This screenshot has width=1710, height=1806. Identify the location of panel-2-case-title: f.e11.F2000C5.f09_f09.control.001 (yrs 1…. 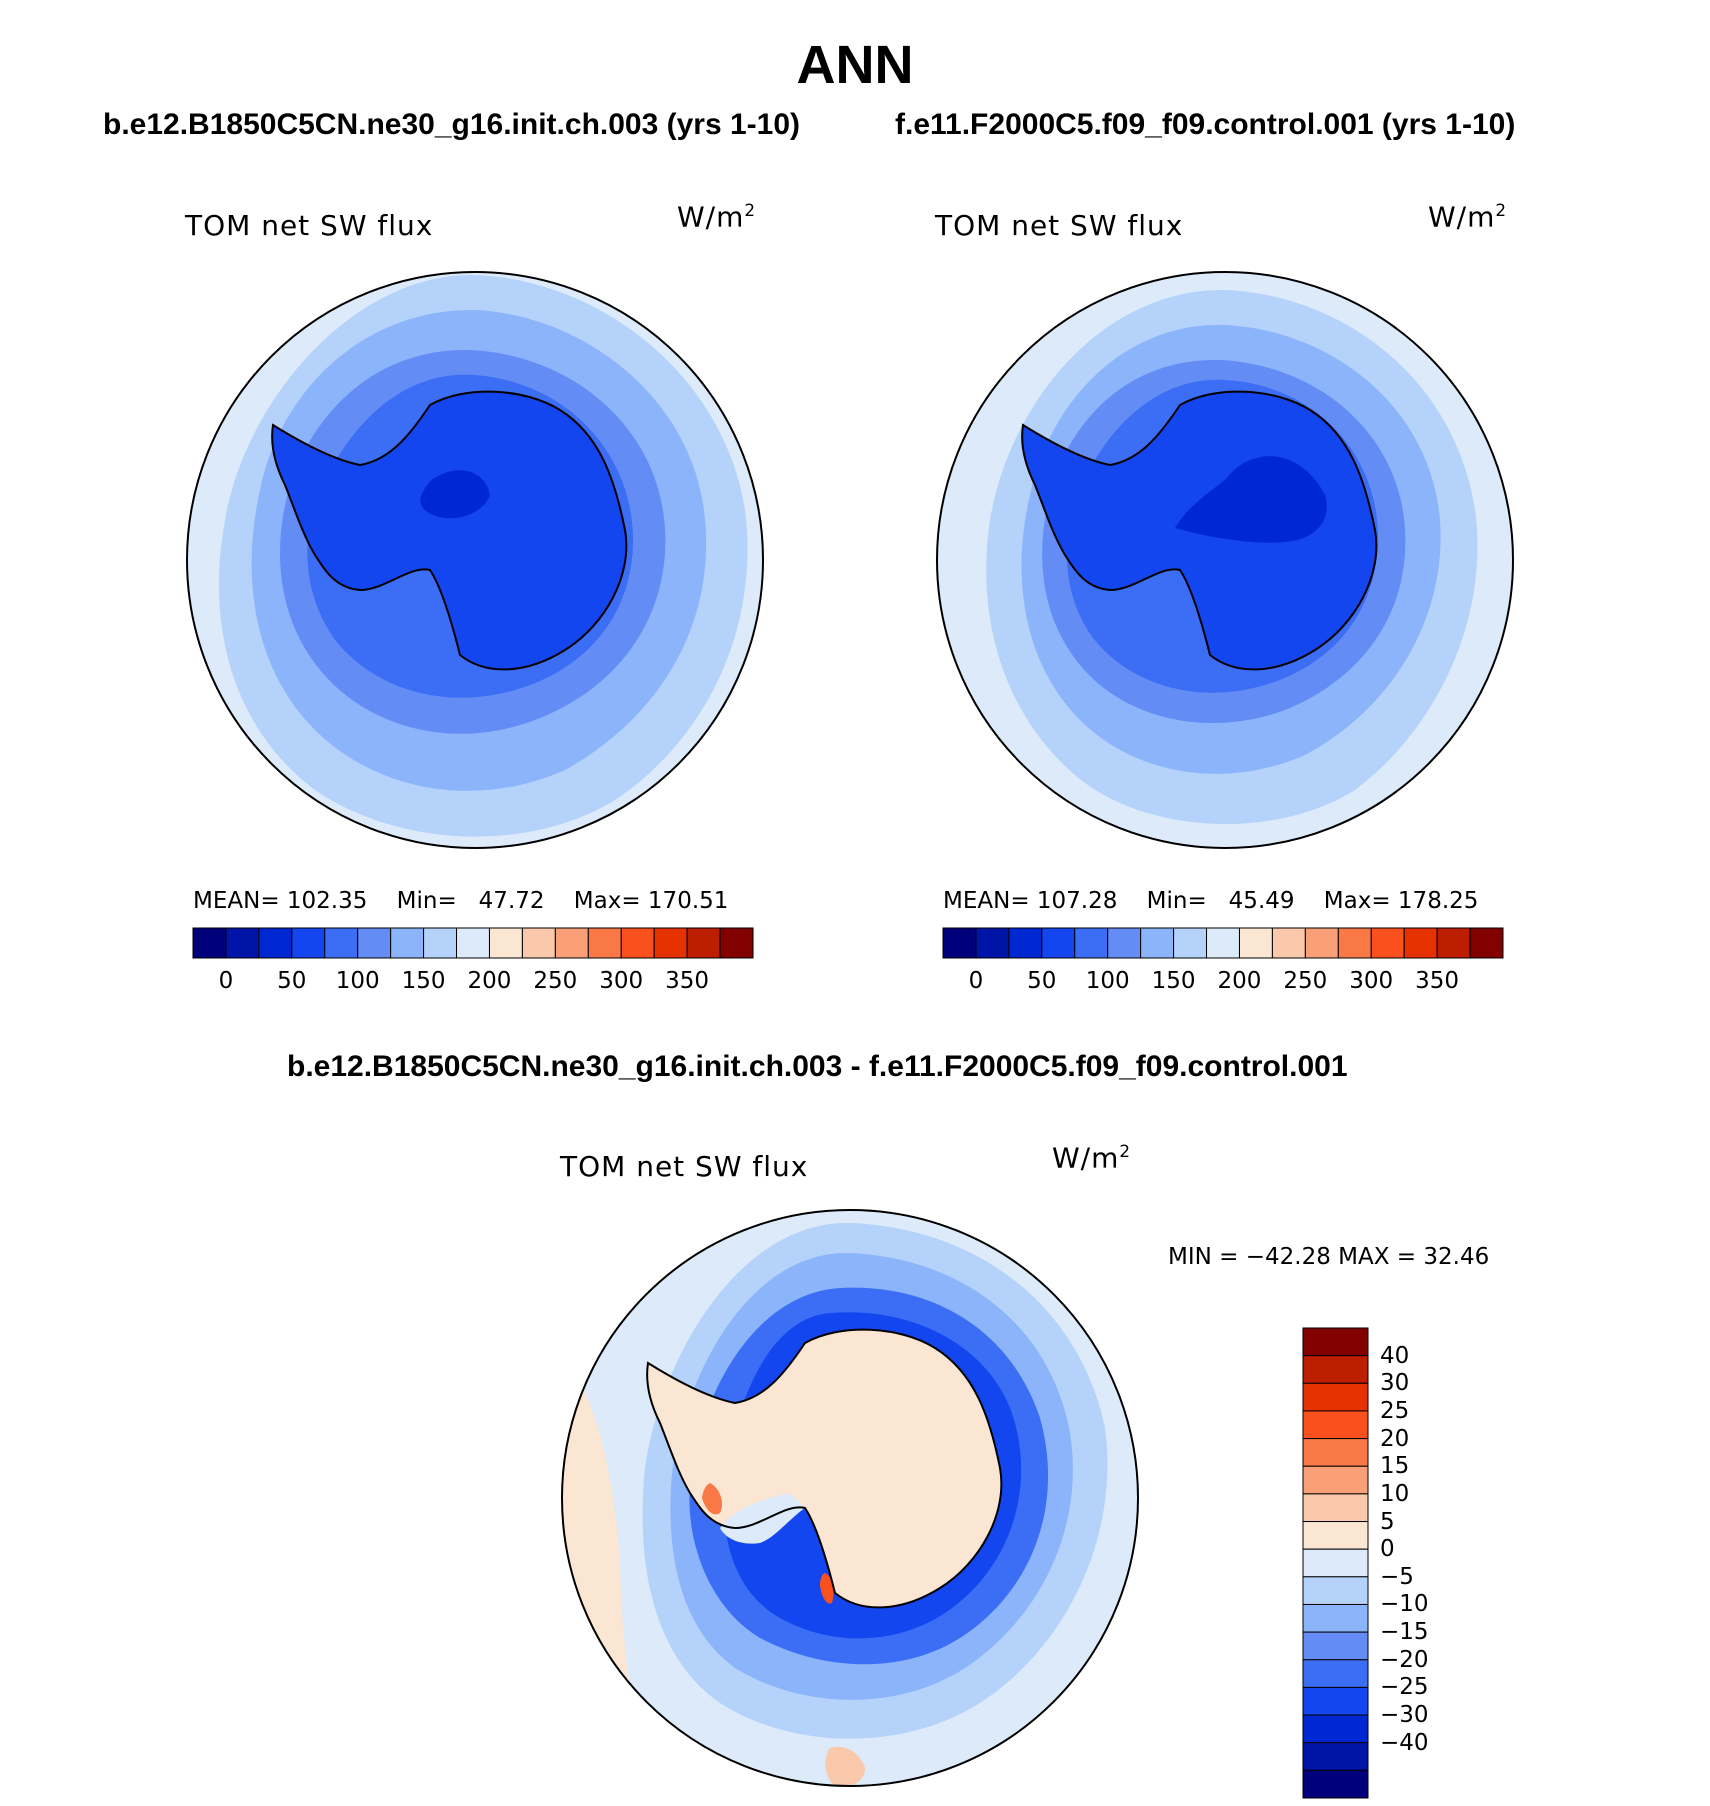
(1205, 124).